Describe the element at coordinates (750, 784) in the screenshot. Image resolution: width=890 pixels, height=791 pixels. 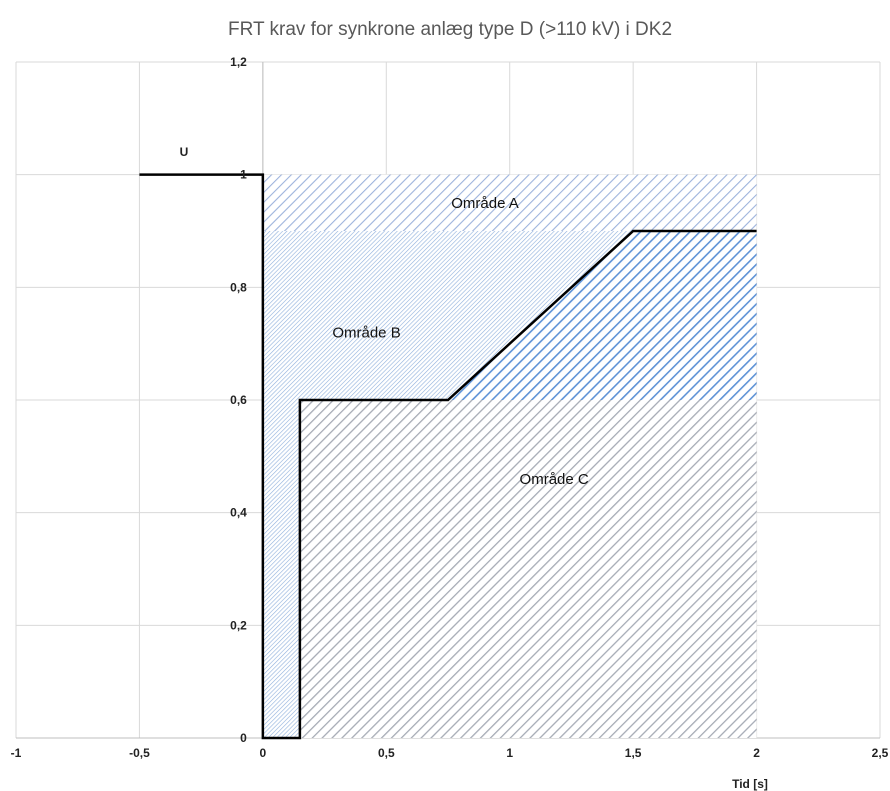
I see `x-axis-label: Tid [s]` at that location.